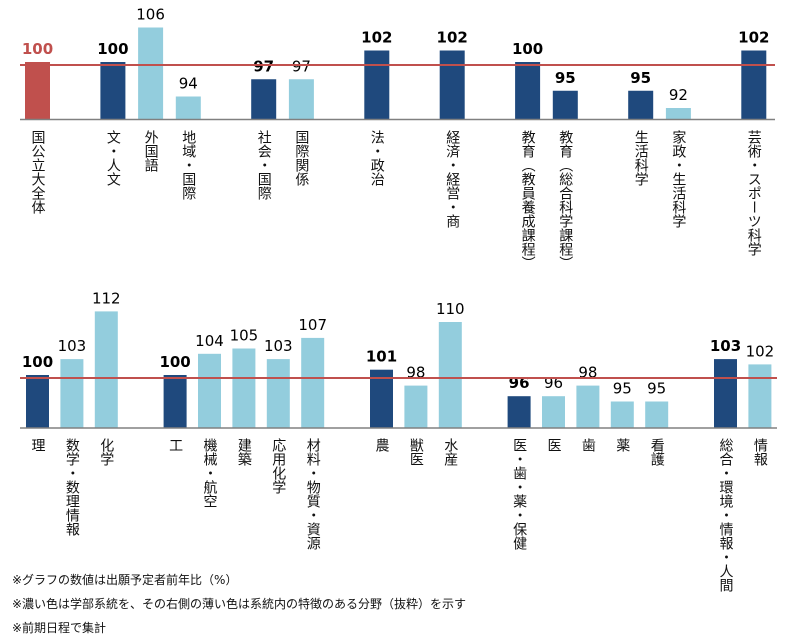 Image resolution: width=800 pixels, height=640 pixels. I want to click on category-label: 材料・物質・資源, so click(312, 494).